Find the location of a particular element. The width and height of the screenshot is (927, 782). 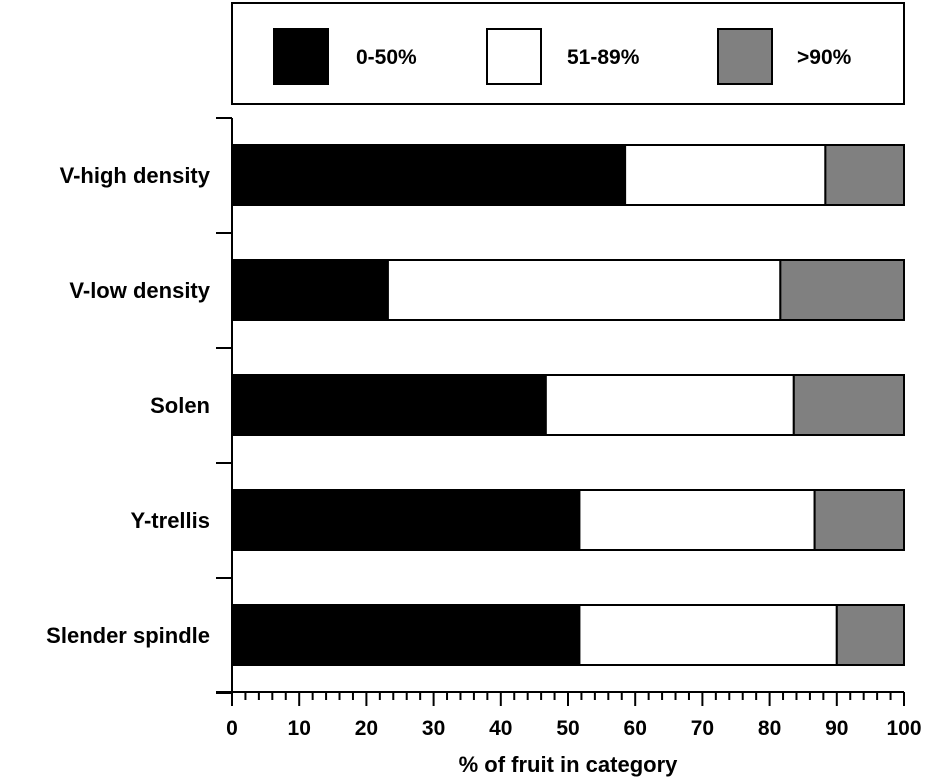

category-label-v-high-density: V-high density is located at coordinates (135, 175).